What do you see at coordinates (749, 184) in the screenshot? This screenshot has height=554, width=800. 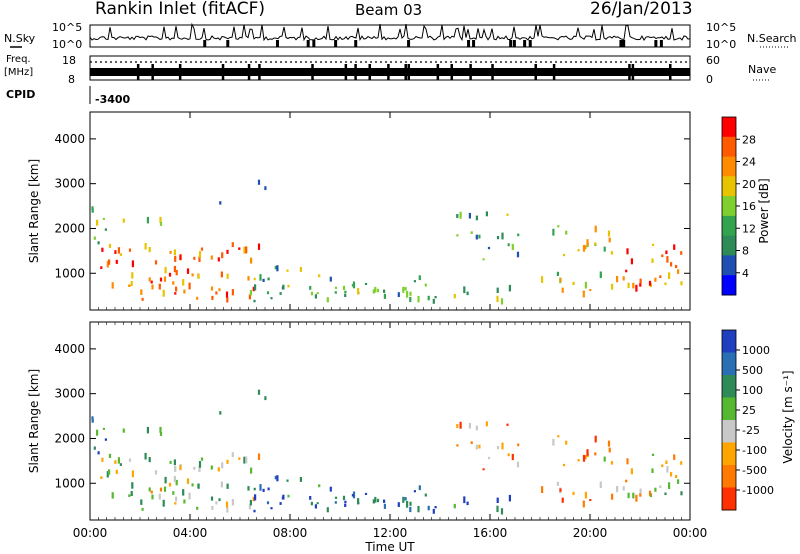 I see `power-colorbar-tick-label: 20` at bounding box center [749, 184].